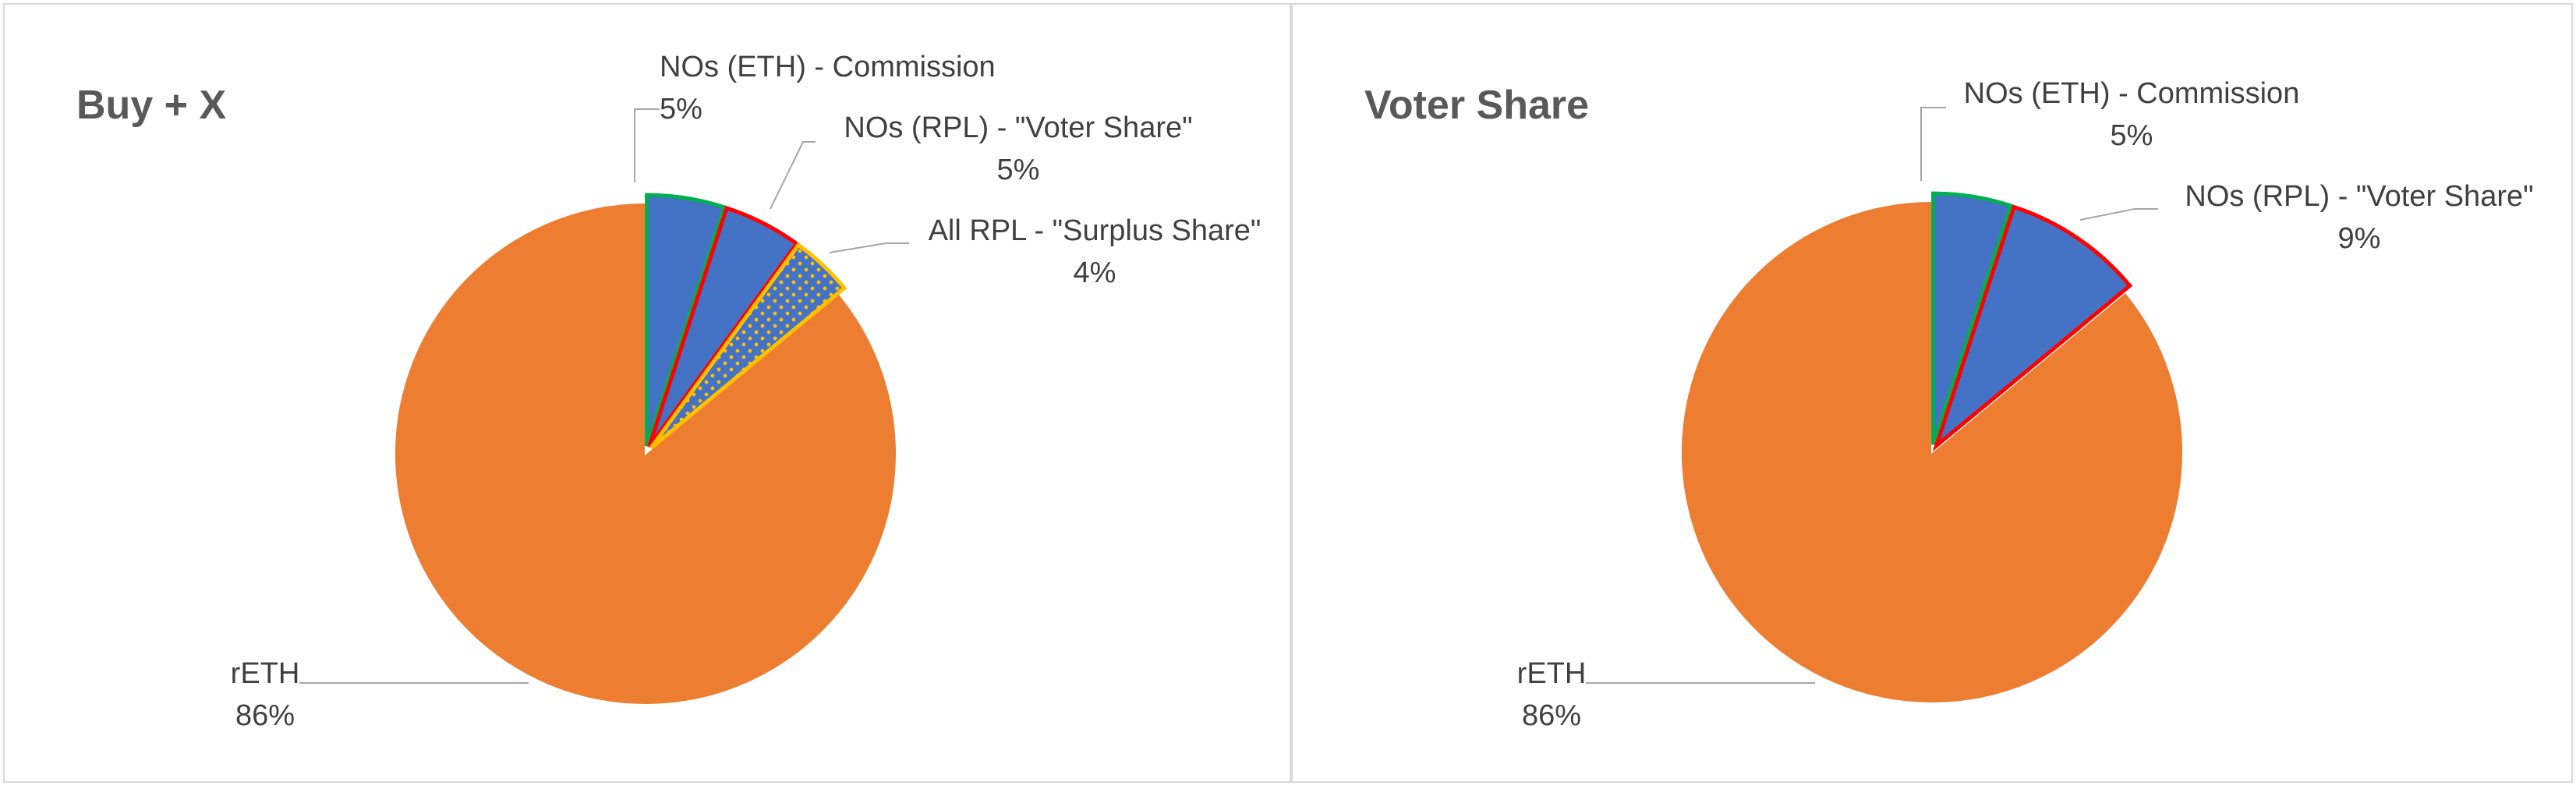  I want to click on chart-title: Buy + X, so click(151, 106).